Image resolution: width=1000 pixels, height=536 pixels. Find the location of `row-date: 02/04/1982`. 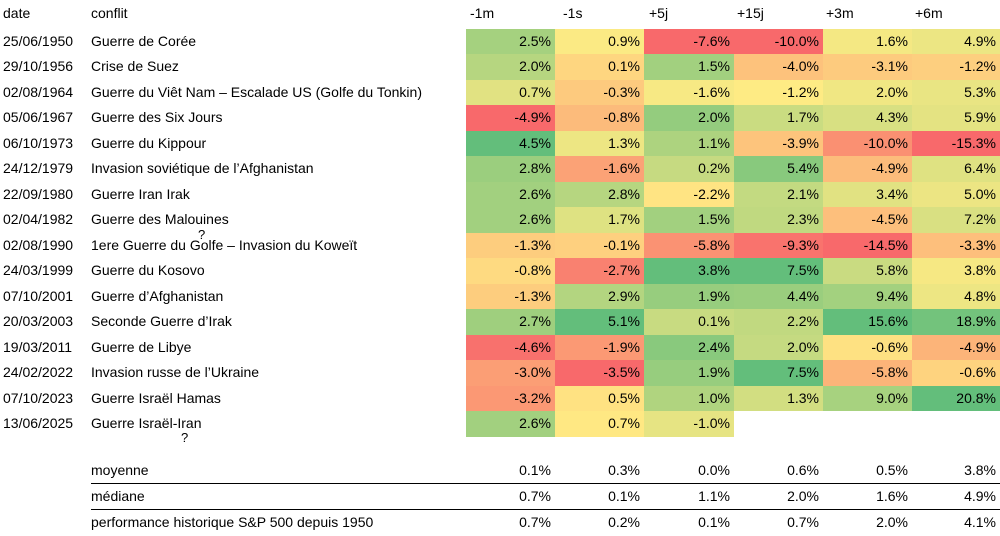

row-date: 02/04/1982 is located at coordinates (38, 219).